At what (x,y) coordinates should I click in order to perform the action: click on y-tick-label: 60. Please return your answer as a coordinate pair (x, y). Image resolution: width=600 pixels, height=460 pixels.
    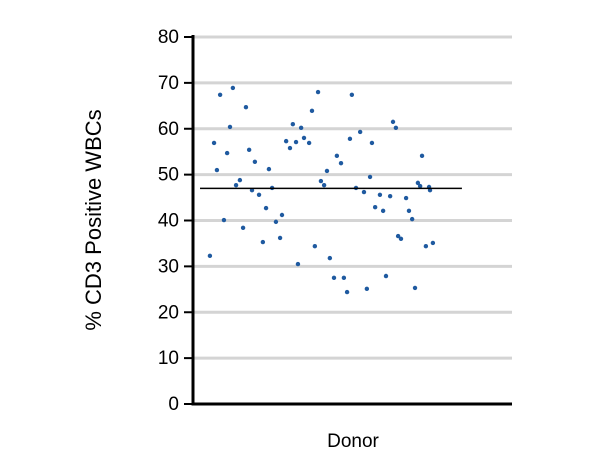
    Looking at the image, I should click on (168, 129).